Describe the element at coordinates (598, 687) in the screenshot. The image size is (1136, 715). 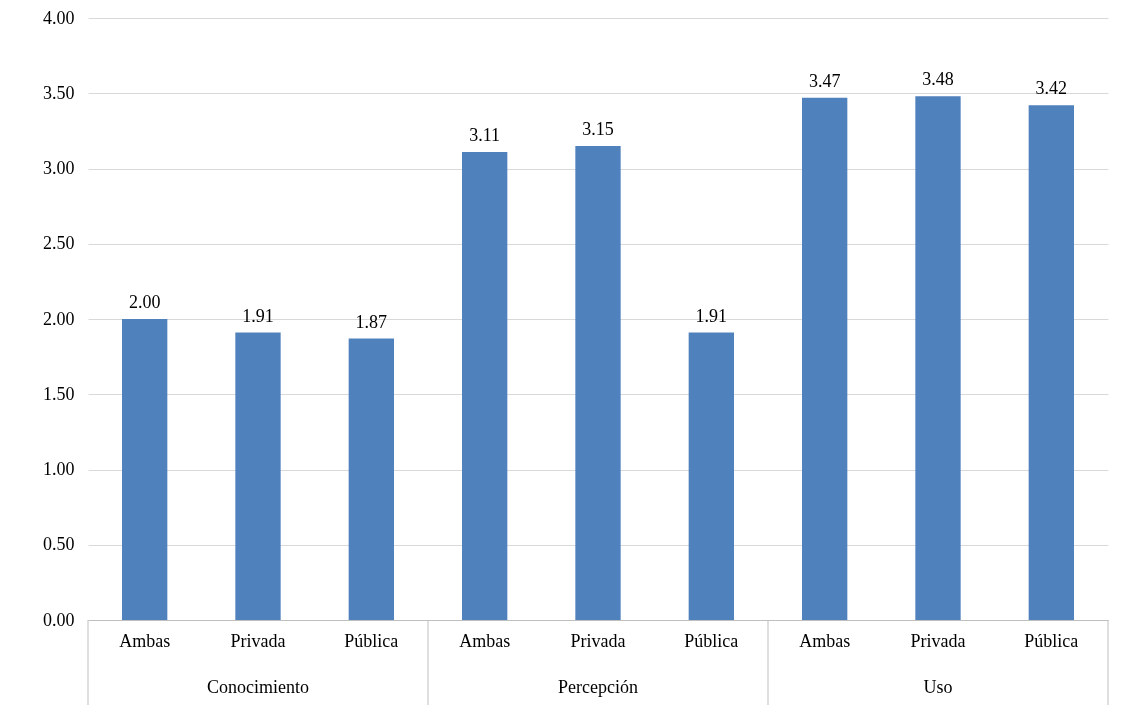
I see `text: Percepción` at that location.